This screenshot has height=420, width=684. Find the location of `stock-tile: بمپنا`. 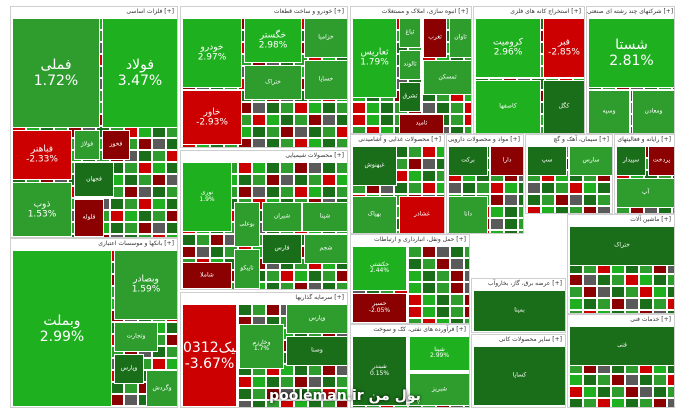

stock-tile: بمپنا is located at coordinates (519, 311).